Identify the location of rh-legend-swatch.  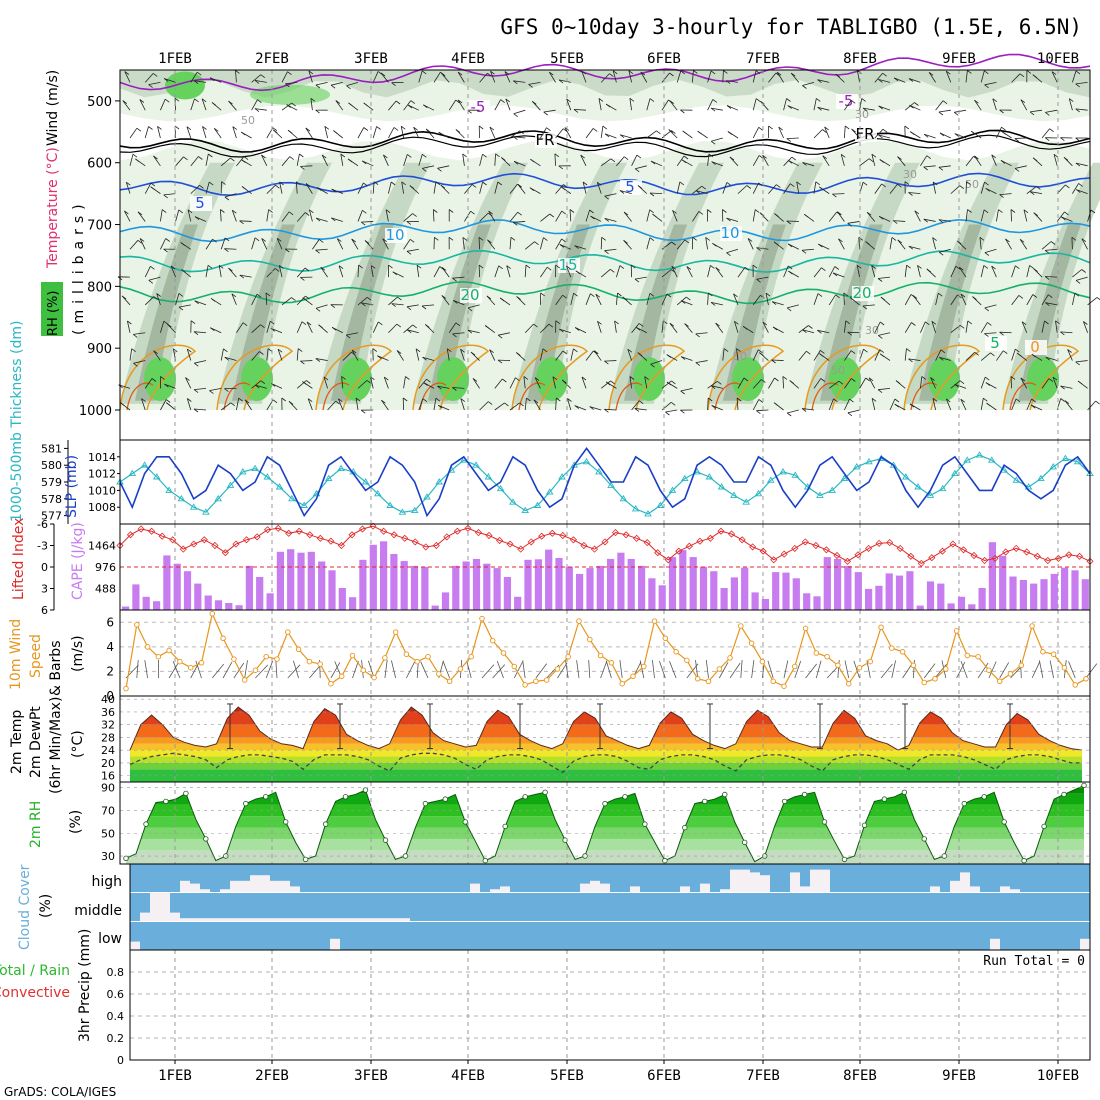
(52, 309).